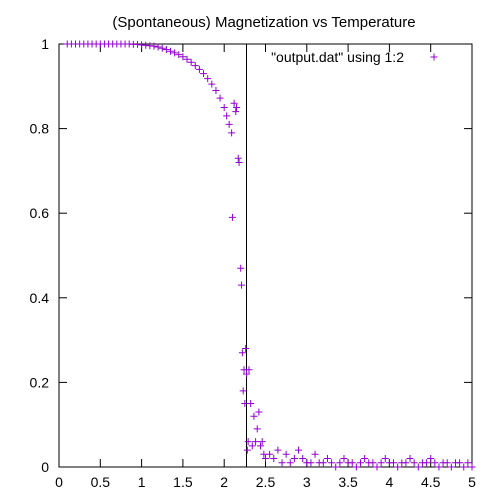 The height and width of the screenshot is (500, 500). Describe the element at coordinates (40, 213) in the screenshot. I see `y-tick-label: 0.6` at that location.